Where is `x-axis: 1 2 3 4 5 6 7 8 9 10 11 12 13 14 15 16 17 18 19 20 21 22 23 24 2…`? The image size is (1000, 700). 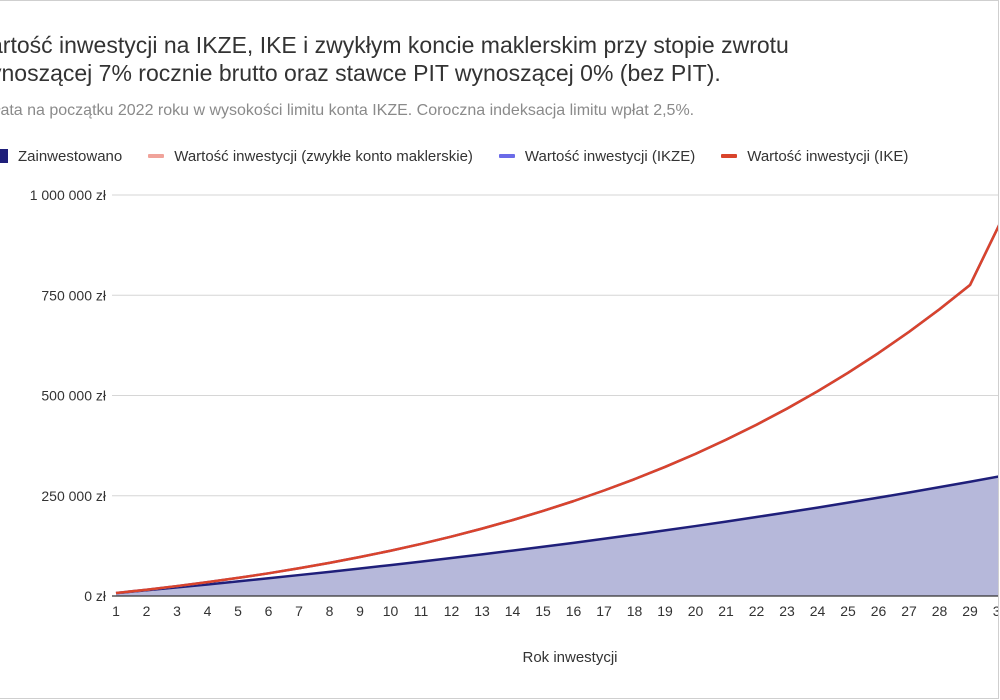 x-axis: 1 2 3 4 5 6 7 8 9 10 11 12 13 14 15 16 17 18 19 20 21 22 23 24 2… is located at coordinates (555, 607).